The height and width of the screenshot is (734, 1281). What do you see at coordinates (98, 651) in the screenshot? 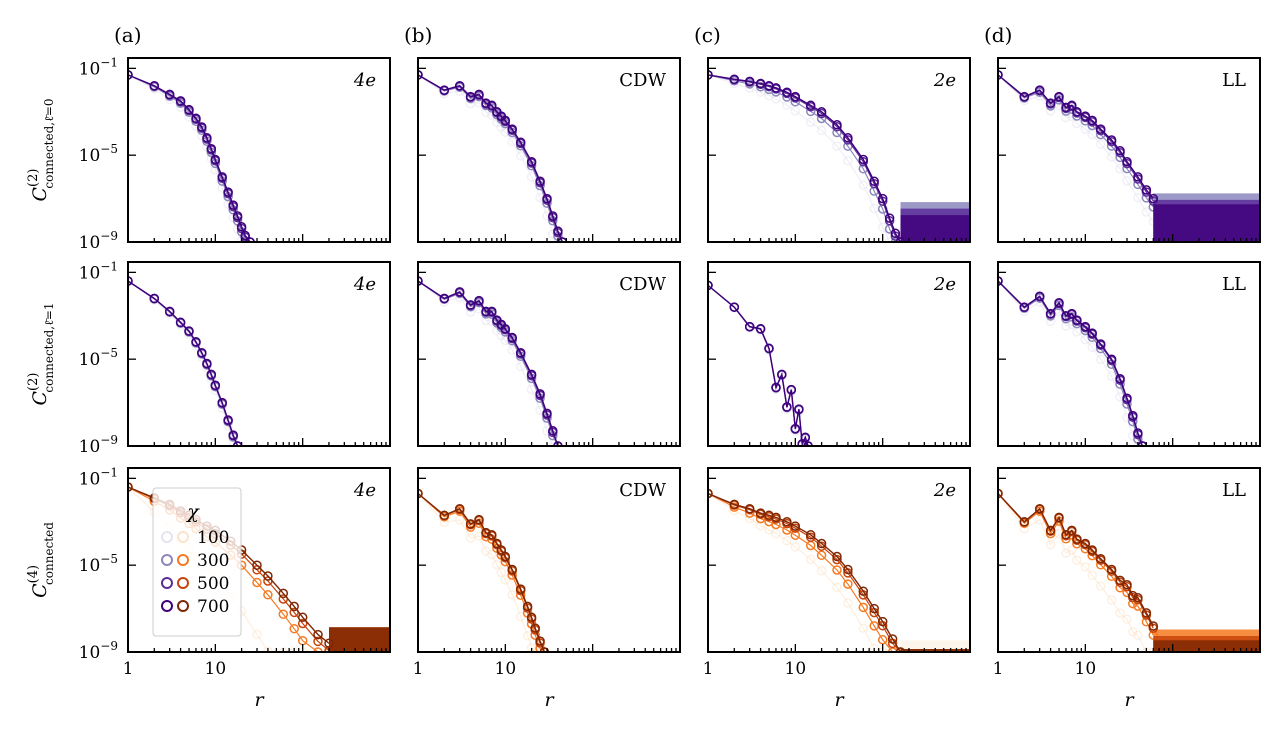
I see `y-tick-label: 10⁻⁹` at bounding box center [98, 651].